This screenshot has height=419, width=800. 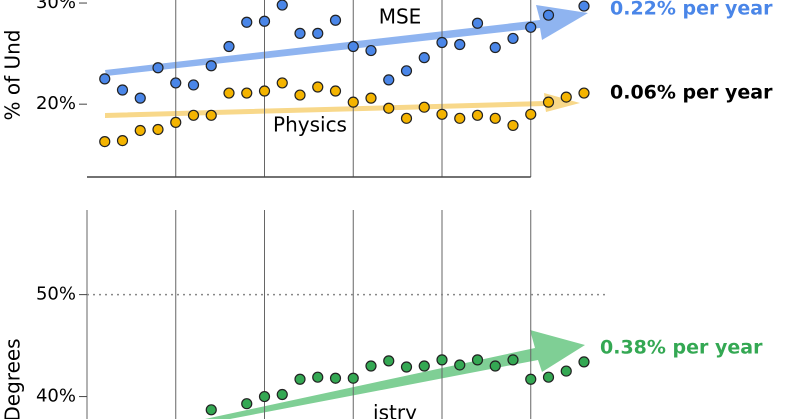 What do you see at coordinates (56, 396) in the screenshot?
I see `y-tick-label: 40%` at bounding box center [56, 396].